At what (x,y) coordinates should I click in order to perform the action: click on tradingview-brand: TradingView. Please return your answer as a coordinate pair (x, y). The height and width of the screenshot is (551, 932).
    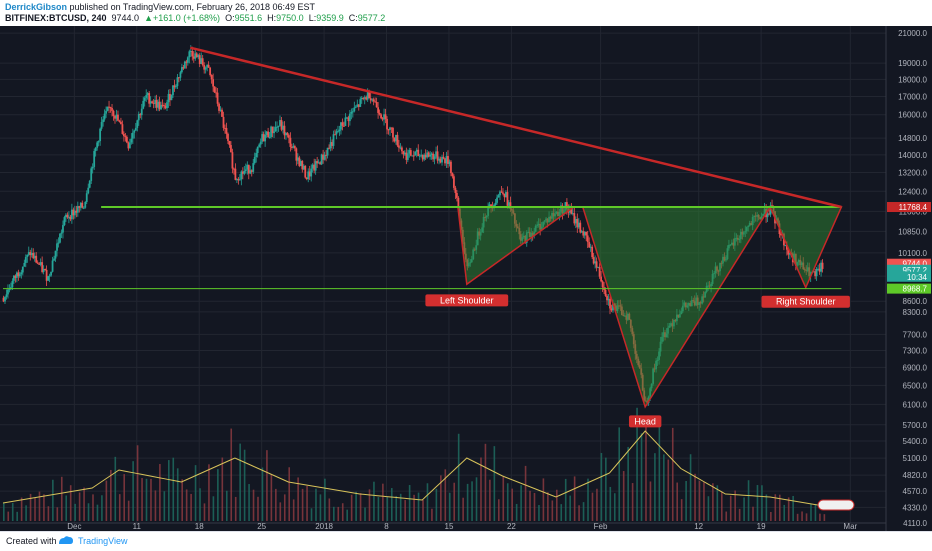
    Looking at the image, I should click on (103, 541).